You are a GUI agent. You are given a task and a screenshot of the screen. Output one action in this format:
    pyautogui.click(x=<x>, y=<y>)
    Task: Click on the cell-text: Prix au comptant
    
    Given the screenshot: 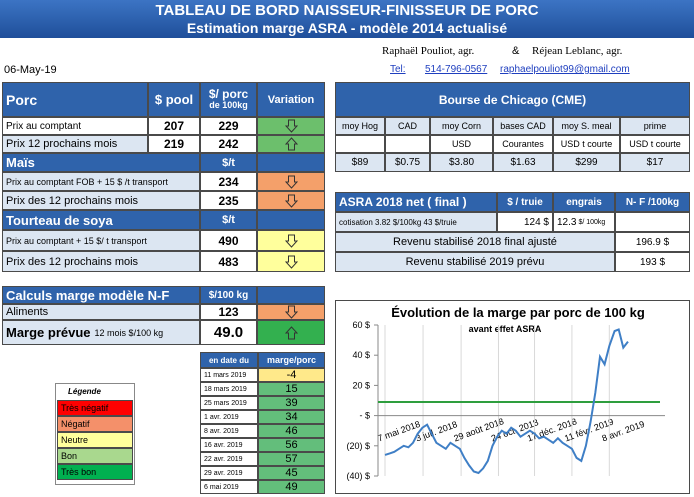 What is the action you would take?
    pyautogui.click(x=44, y=126)
    